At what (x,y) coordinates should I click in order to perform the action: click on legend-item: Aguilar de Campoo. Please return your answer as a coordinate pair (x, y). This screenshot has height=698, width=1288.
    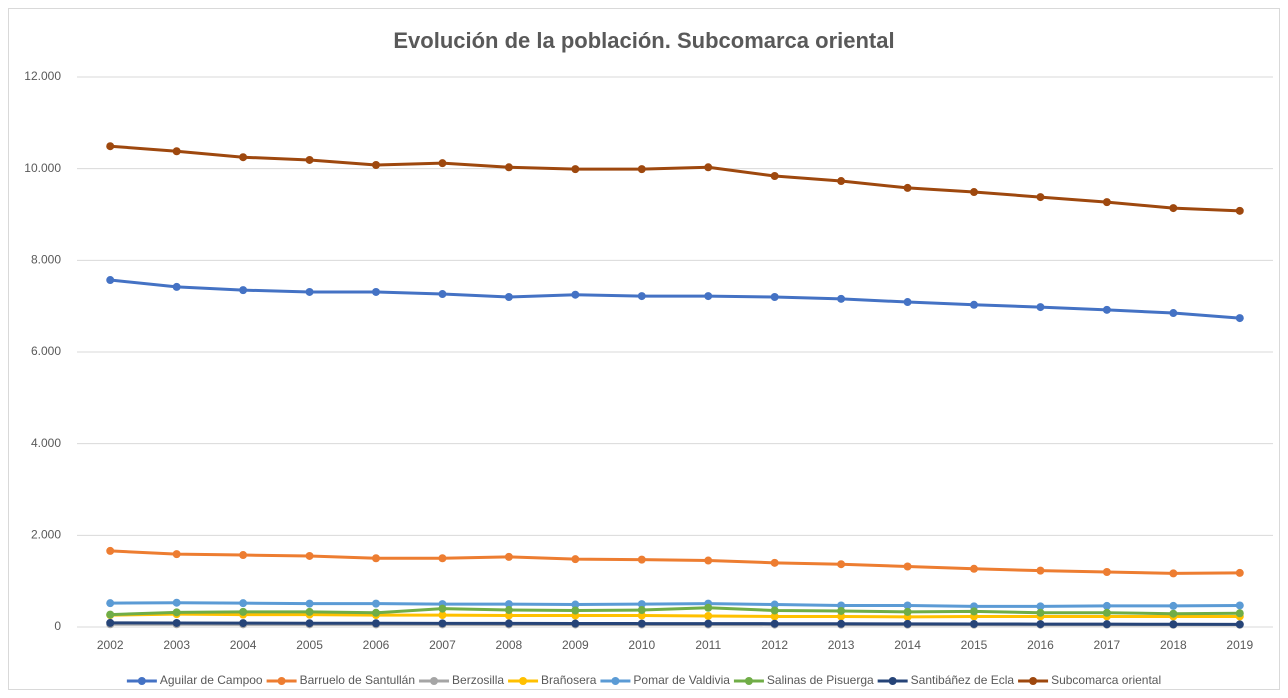
    Looking at the image, I should click on (194, 680).